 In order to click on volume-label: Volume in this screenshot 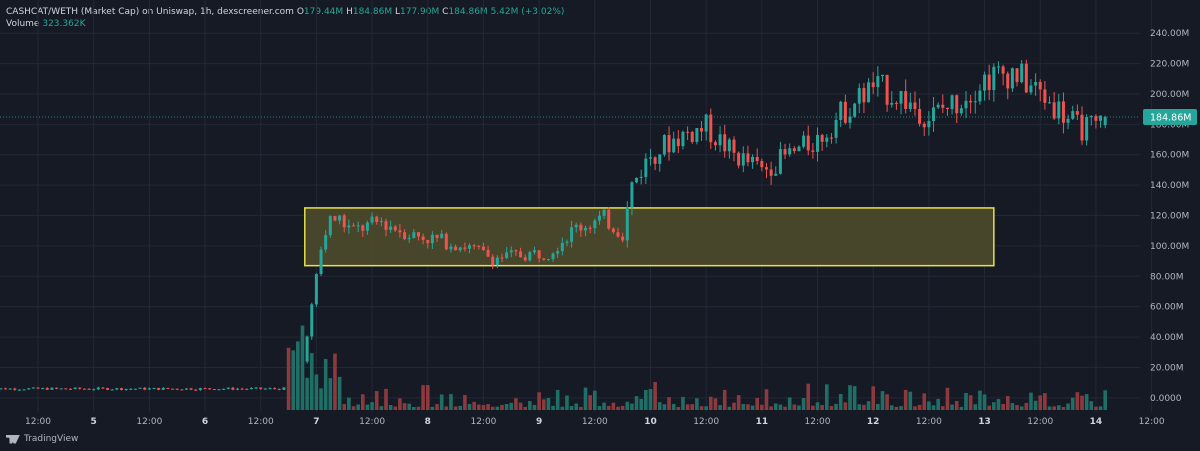, I will do `click(23, 24)`.